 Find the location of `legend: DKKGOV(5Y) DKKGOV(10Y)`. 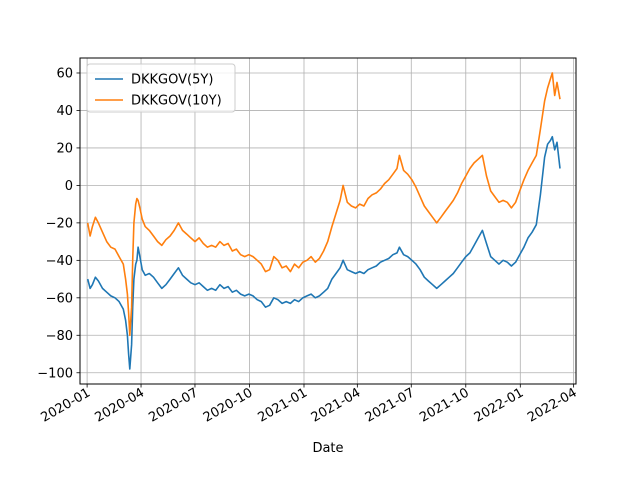

legend: DKKGOV(5Y) DKKGOV(10Y) is located at coordinates (161, 88).